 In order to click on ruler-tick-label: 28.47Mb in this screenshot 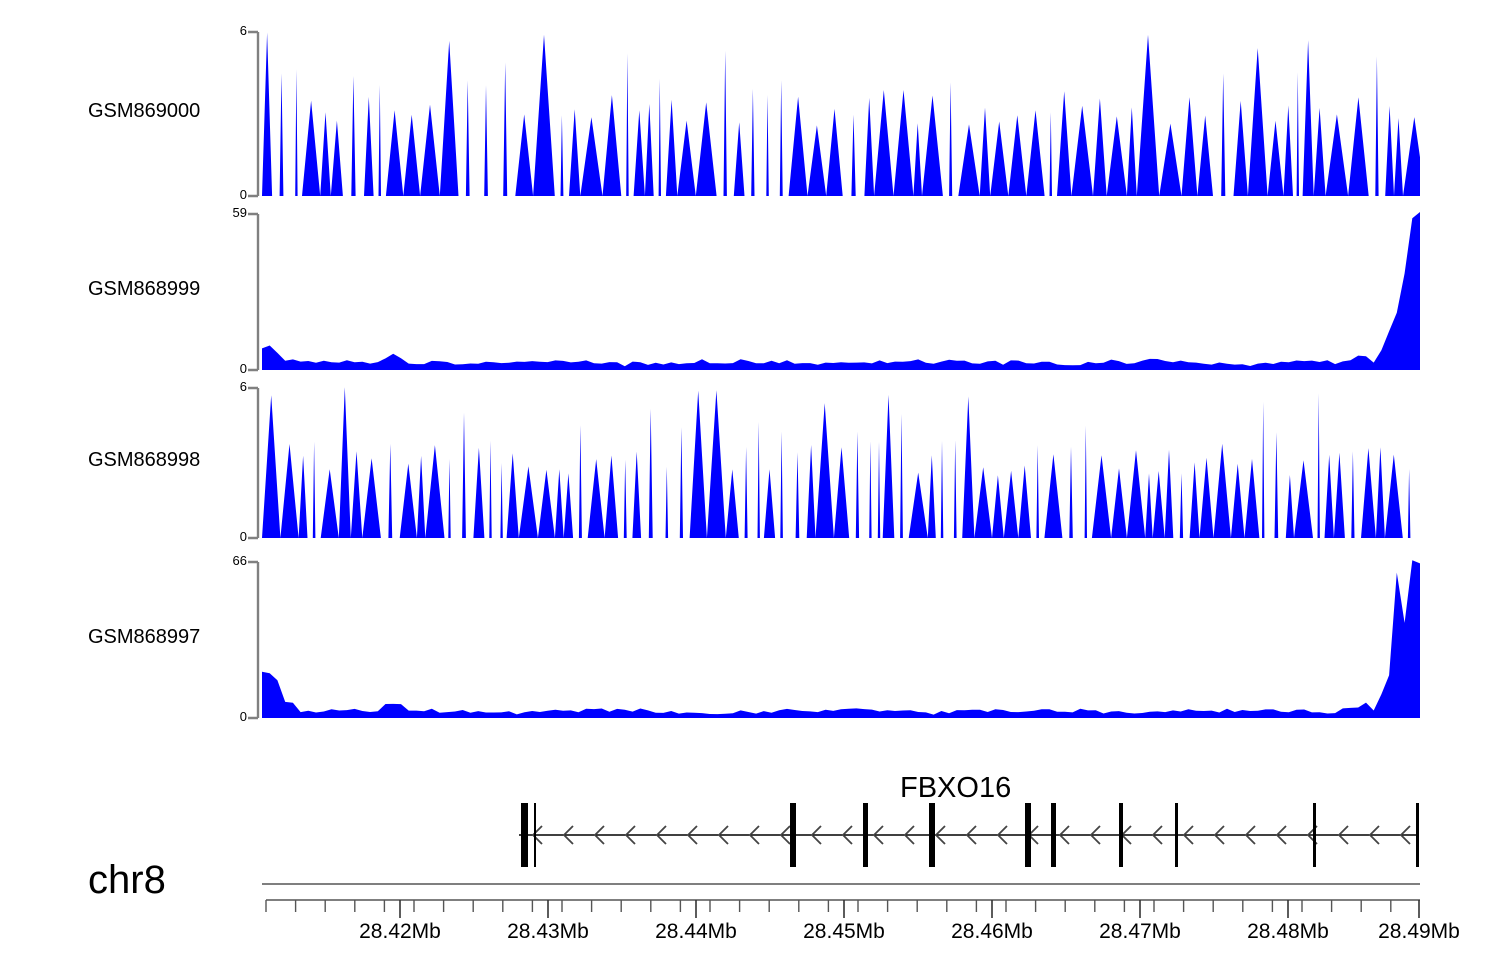, I will do `click(1140, 931)`.